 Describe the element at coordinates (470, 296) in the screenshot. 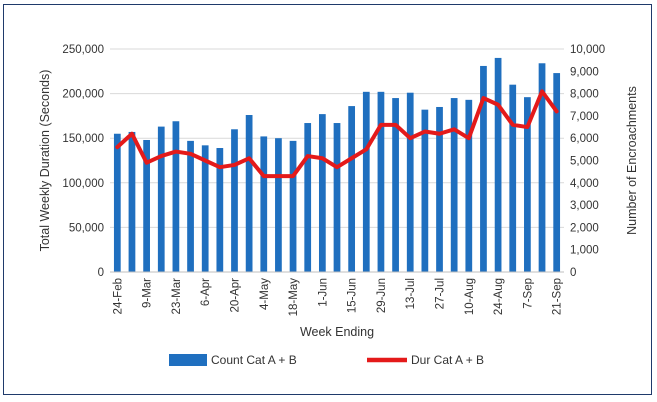

I see `x-tick-label: 10-Aug` at that location.